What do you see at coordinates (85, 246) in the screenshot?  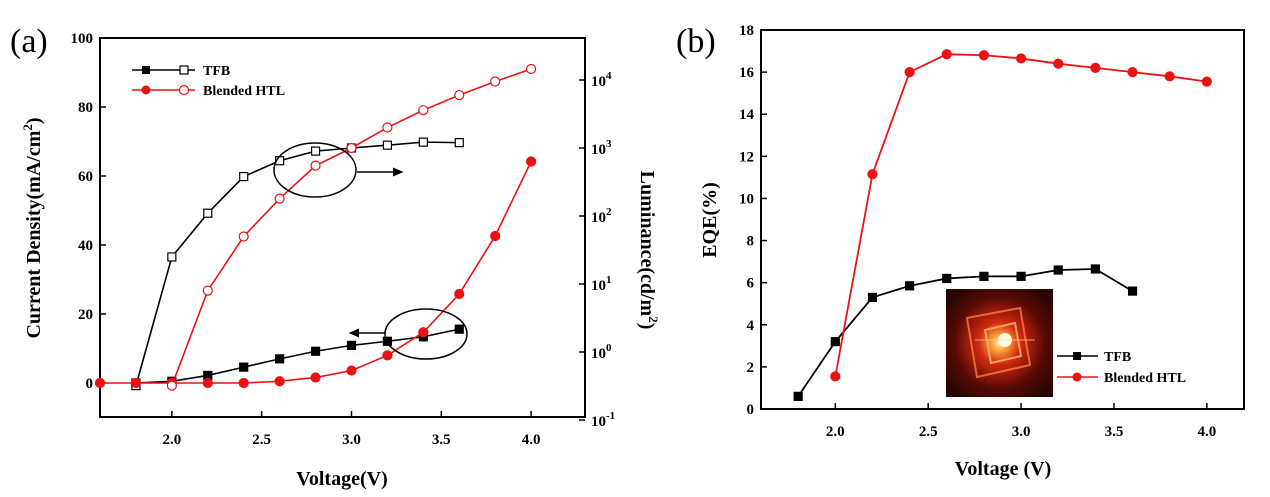 I see `panel-a-y-tick-label: 40` at bounding box center [85, 246].